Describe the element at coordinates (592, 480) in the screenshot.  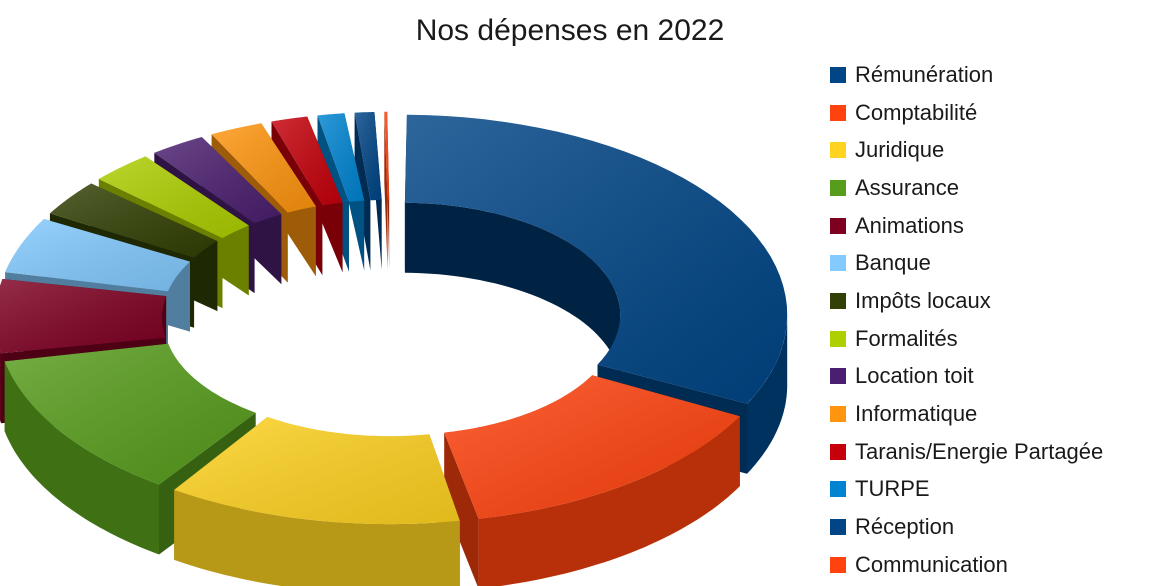
I see `pie-slice-comptabilite` at that location.